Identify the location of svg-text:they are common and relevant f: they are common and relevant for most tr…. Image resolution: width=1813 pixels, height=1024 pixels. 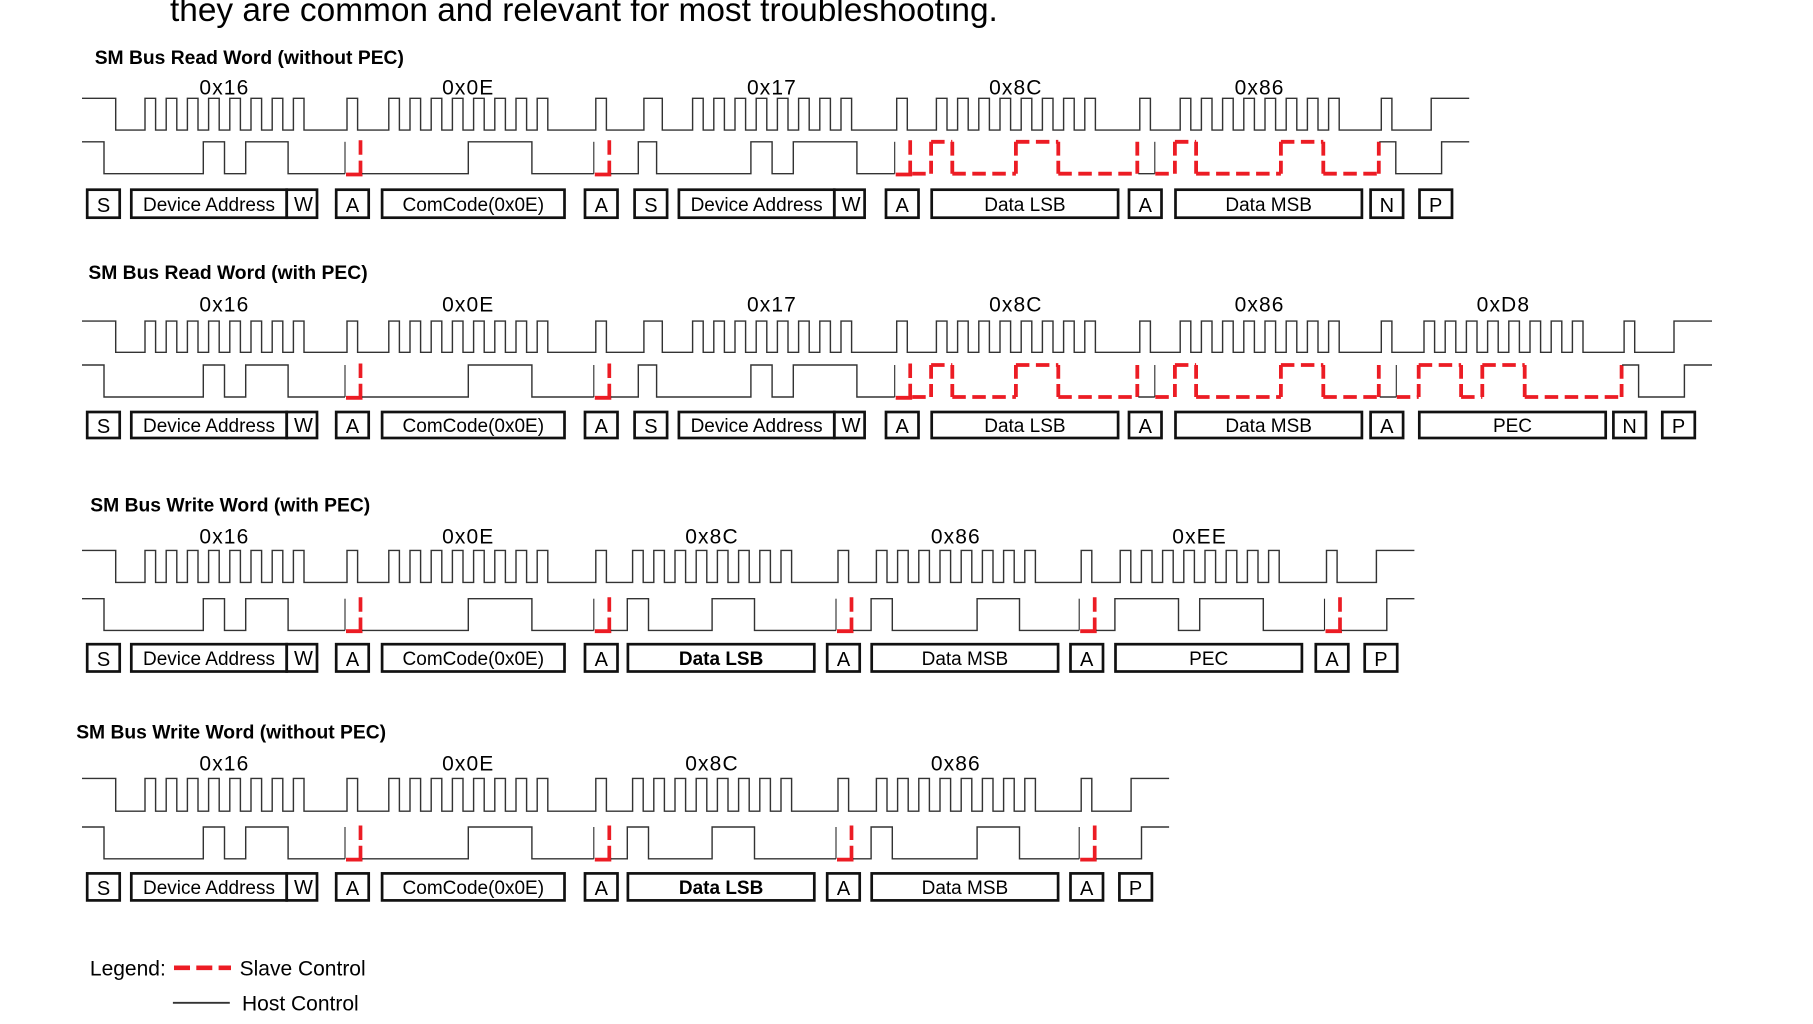
(584, 14).